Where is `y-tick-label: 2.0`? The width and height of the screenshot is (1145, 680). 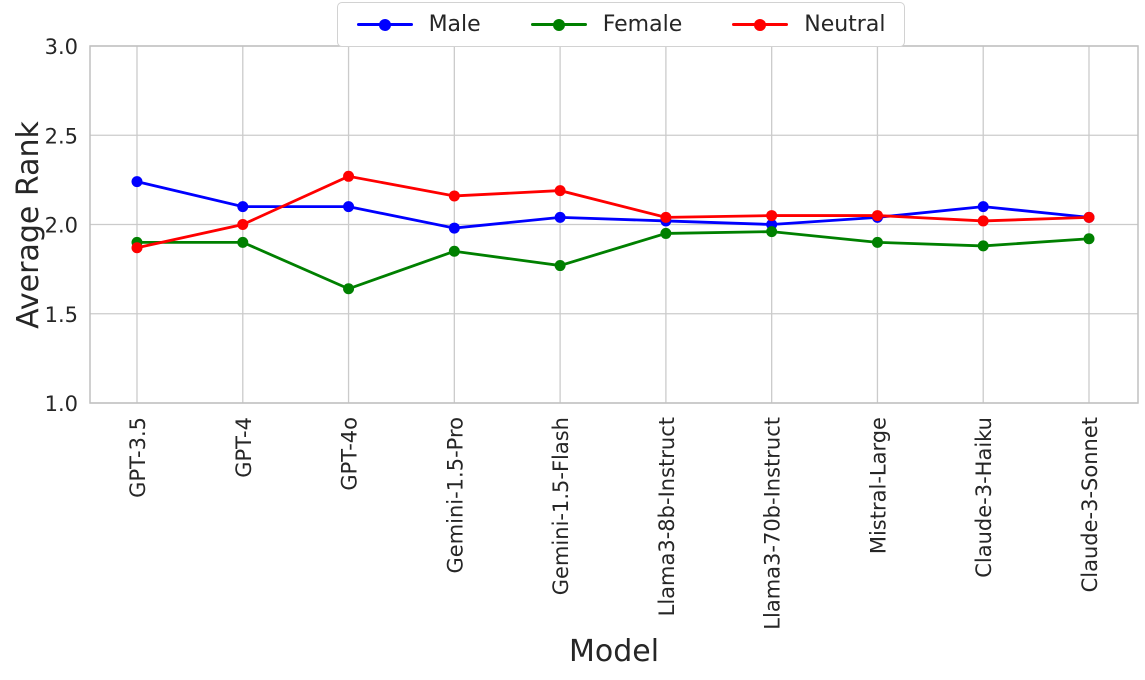 y-tick-label: 2.0 is located at coordinates (61, 226).